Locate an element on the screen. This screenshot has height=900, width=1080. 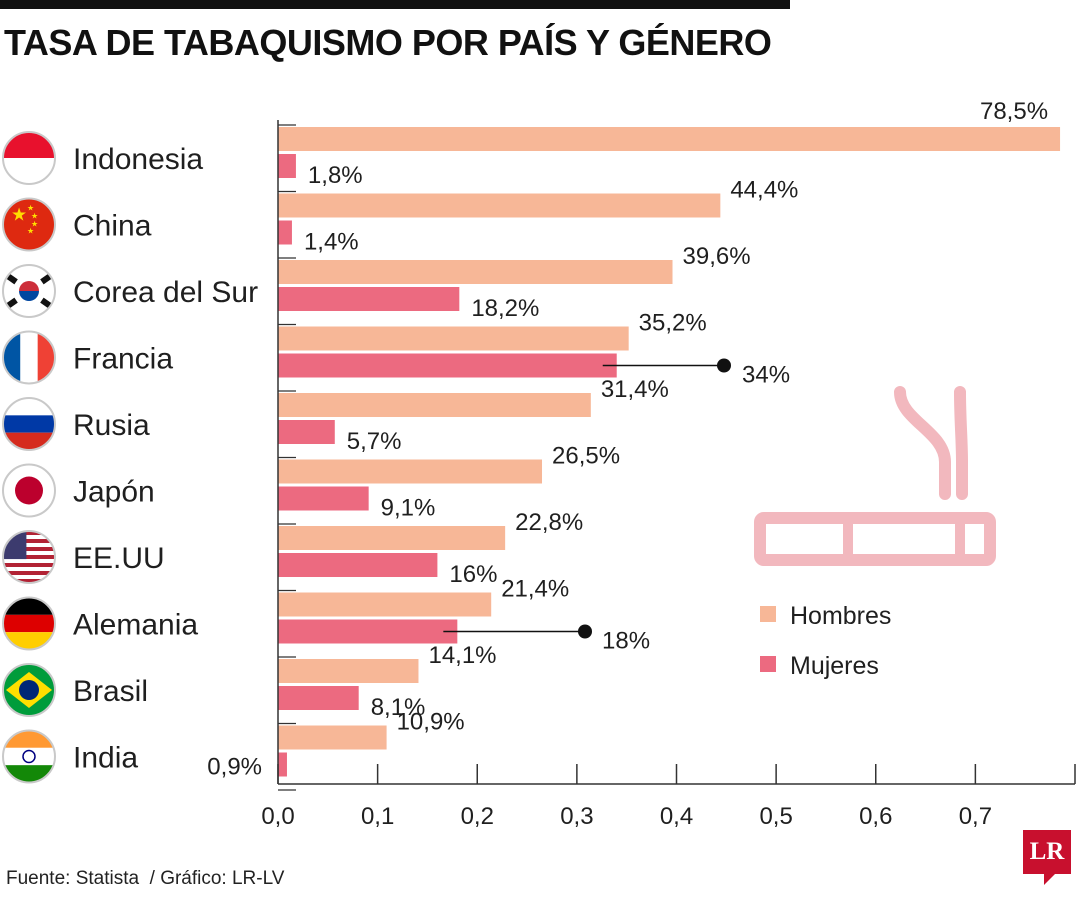
japan-flag-icon is located at coordinates (29, 490).